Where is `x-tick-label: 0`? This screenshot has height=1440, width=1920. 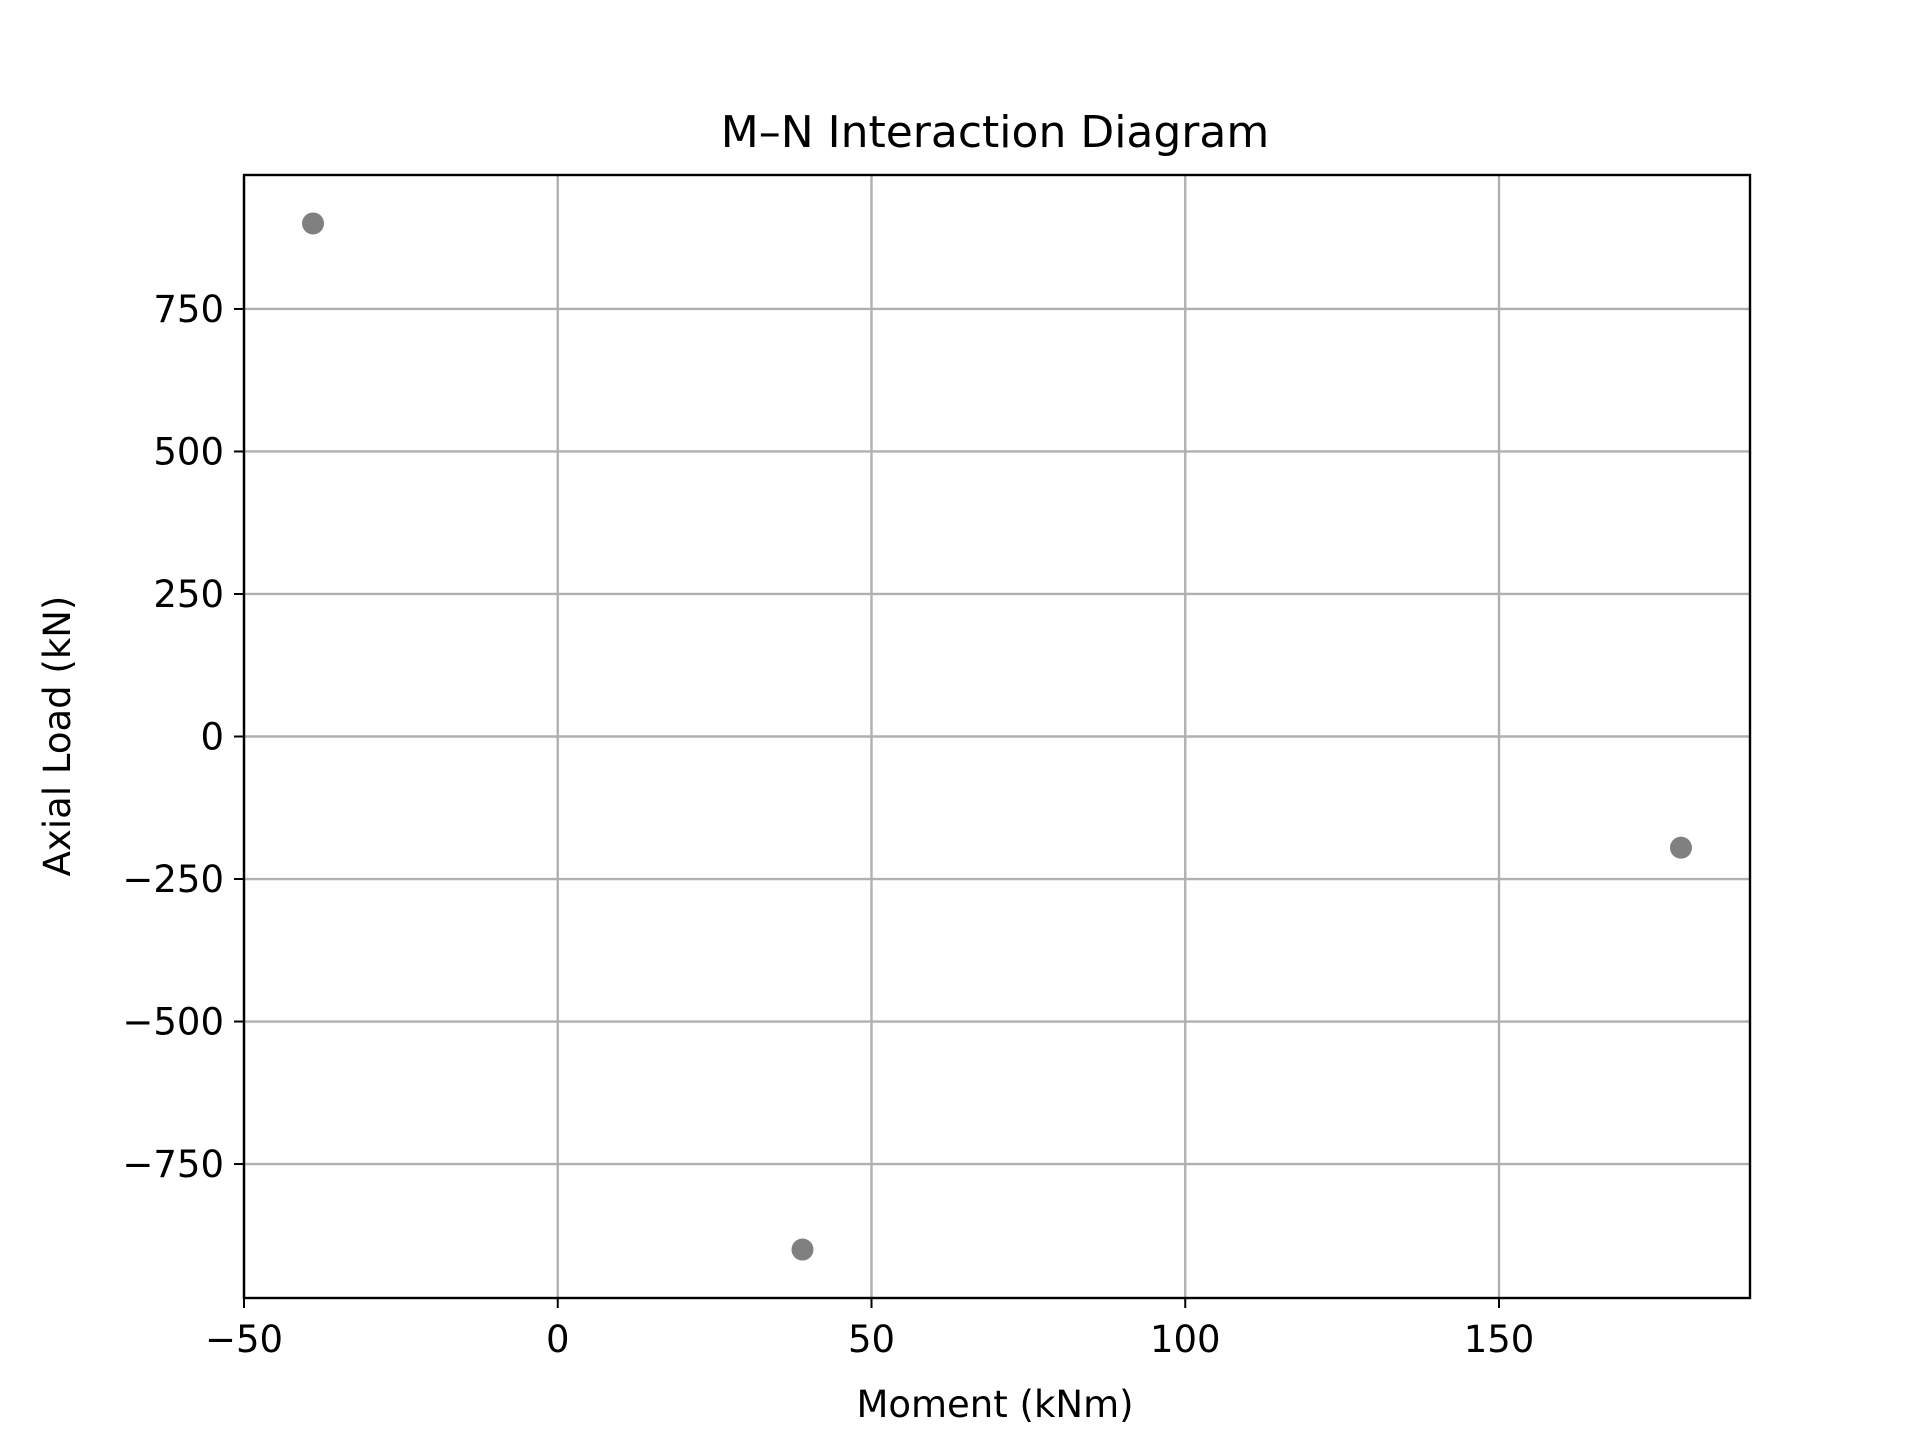
x-tick-label: 0 is located at coordinates (558, 1339).